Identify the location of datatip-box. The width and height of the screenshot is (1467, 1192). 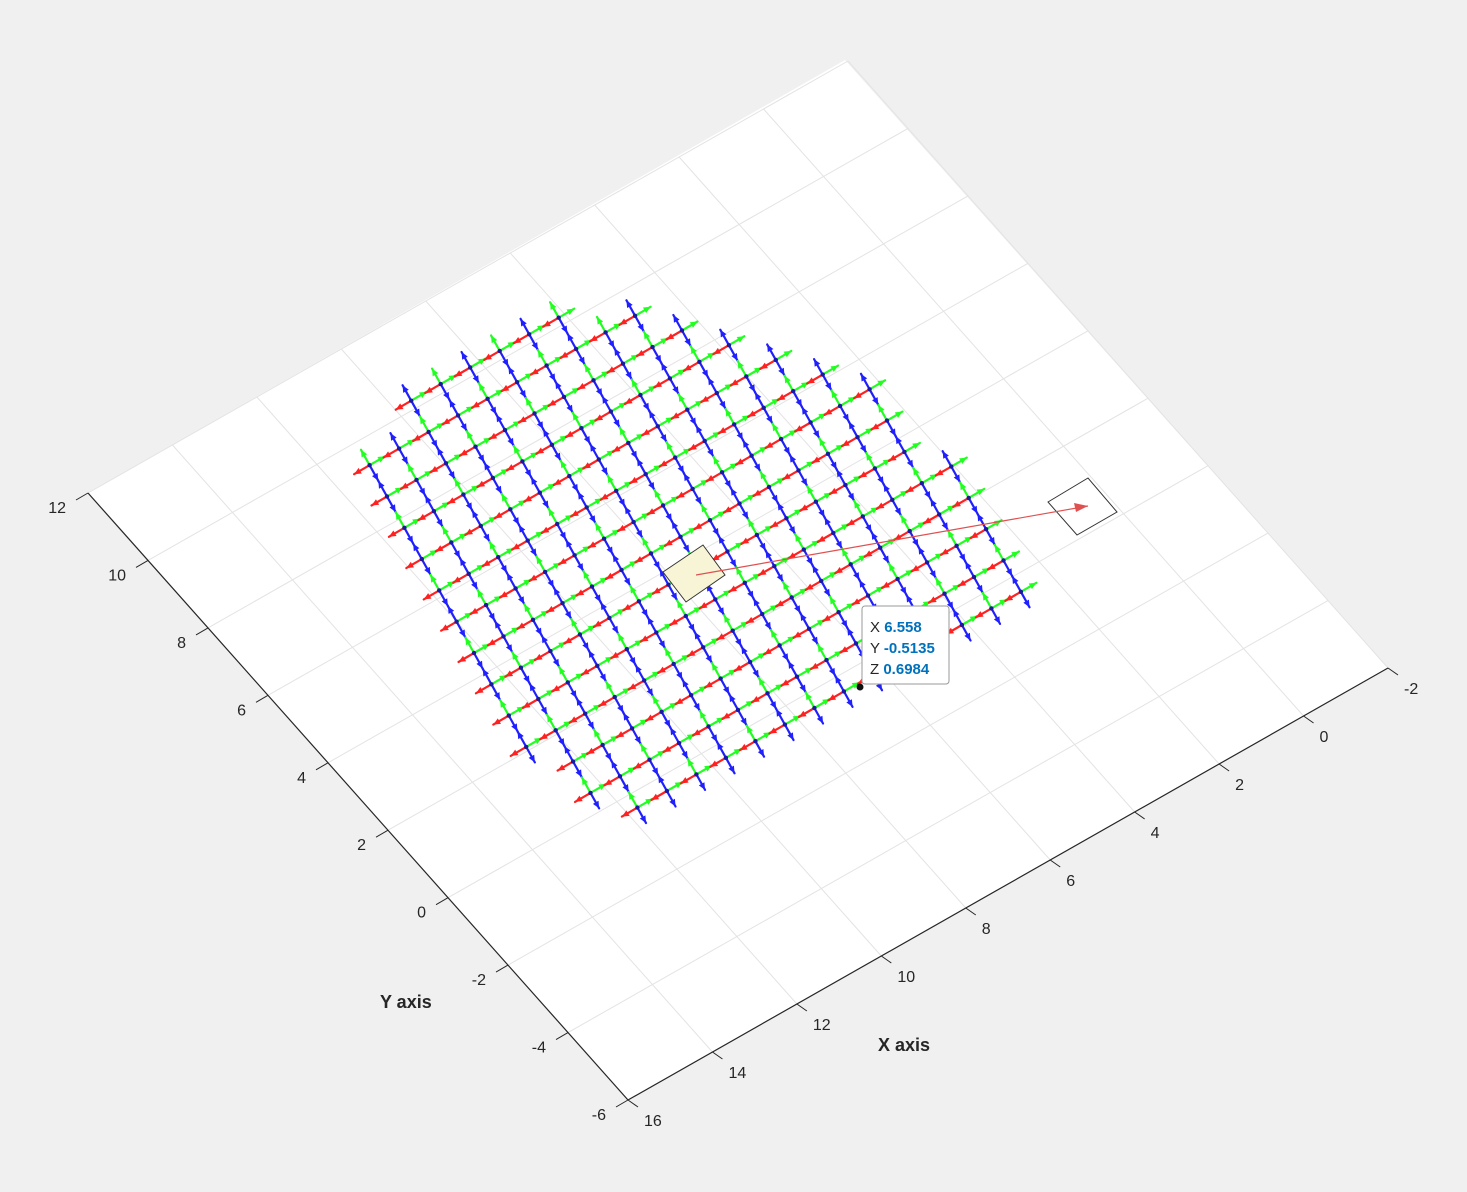
(905, 645).